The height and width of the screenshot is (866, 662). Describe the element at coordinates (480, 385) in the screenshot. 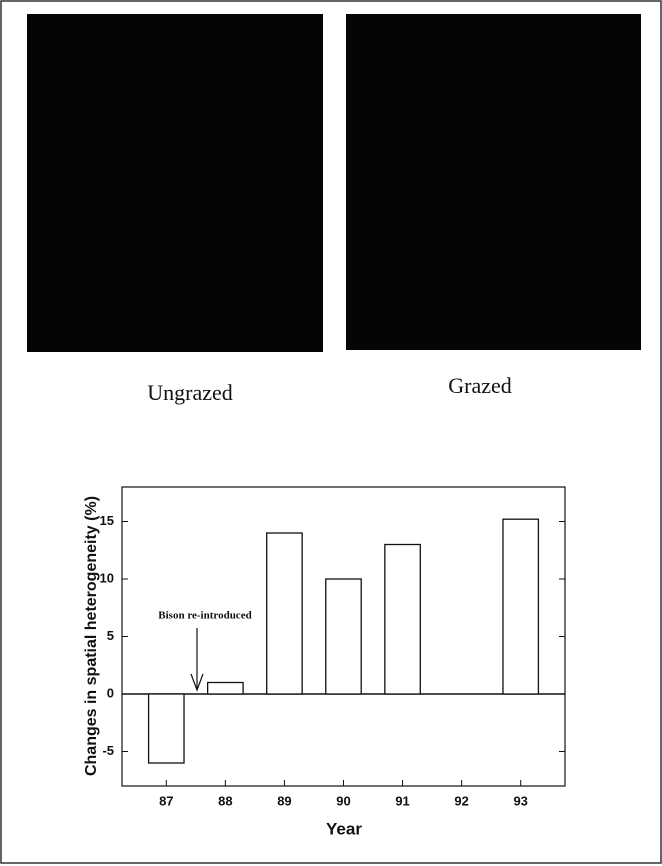

I see `image-label: Grazed` at that location.